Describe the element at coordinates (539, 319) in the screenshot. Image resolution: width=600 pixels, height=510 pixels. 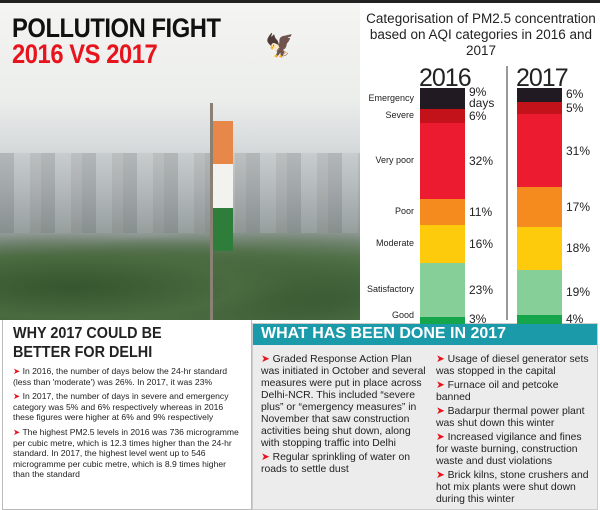
I see `bar-segment-2017-good` at that location.